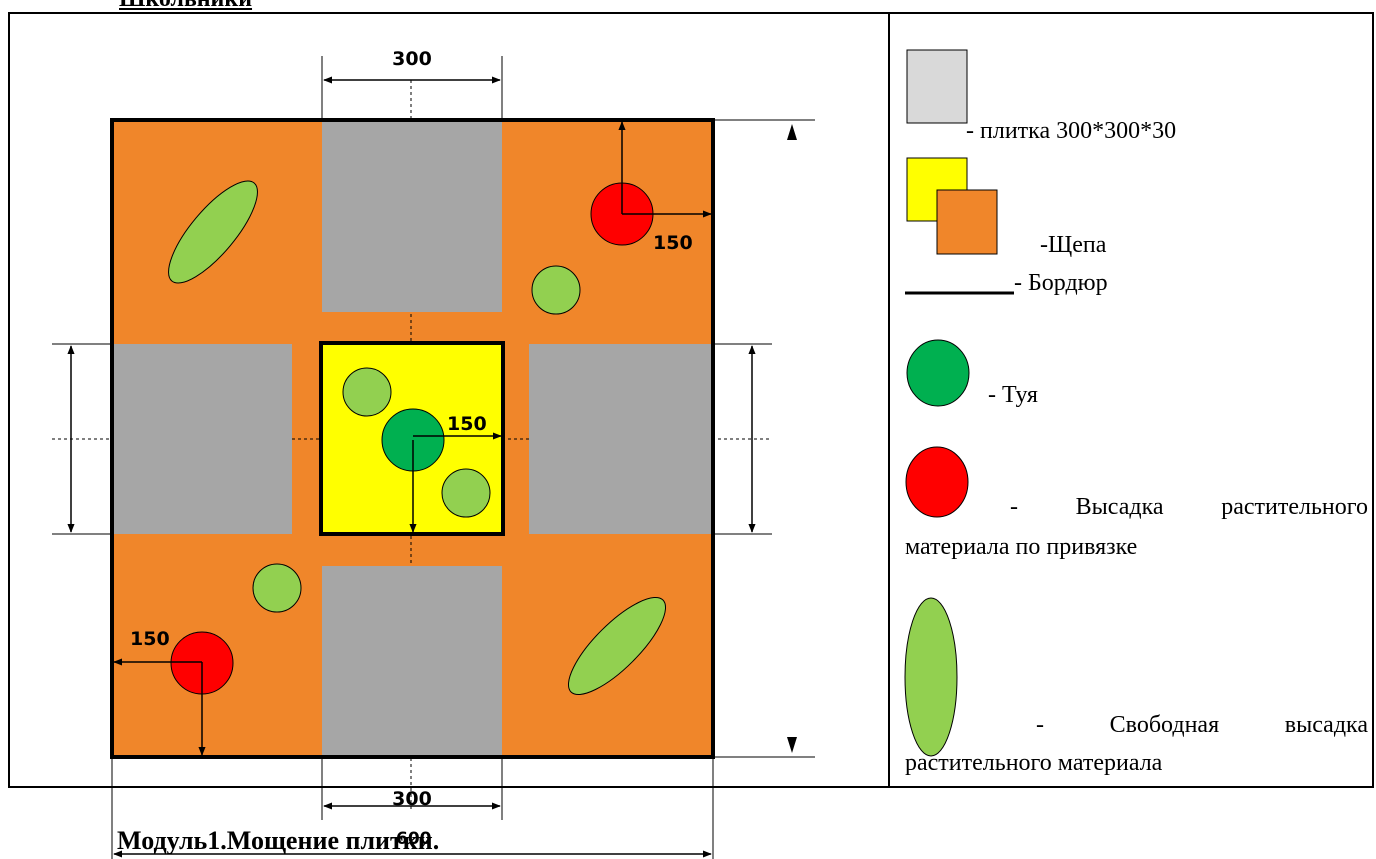  I want to click on tile-right, so click(621, 439).